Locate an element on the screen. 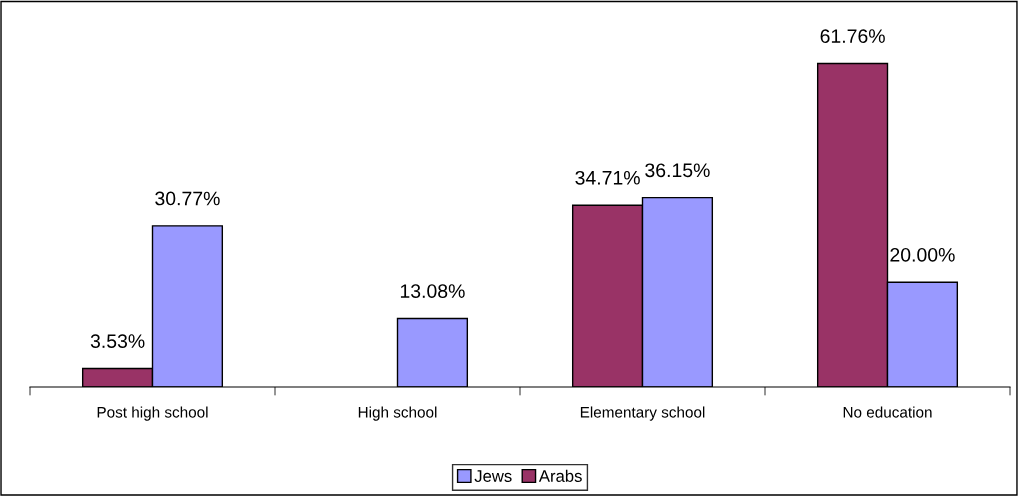 The image size is (1019, 496). data-label: 36.15% is located at coordinates (677, 170).